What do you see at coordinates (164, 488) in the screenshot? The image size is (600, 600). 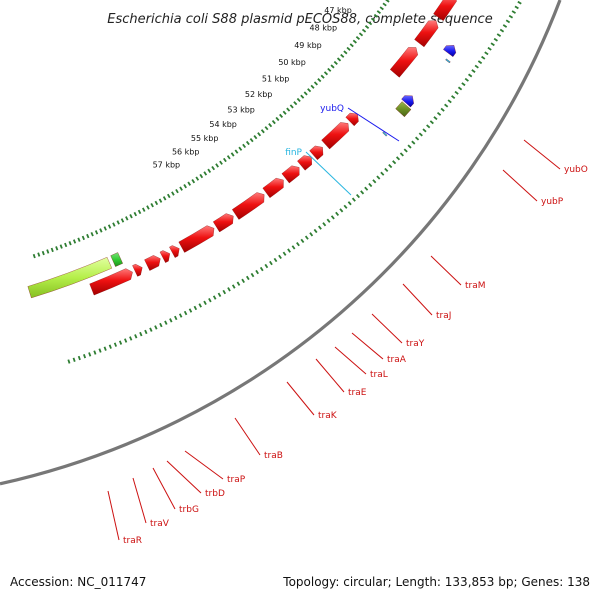 I see `leader-trbG` at bounding box center [164, 488].